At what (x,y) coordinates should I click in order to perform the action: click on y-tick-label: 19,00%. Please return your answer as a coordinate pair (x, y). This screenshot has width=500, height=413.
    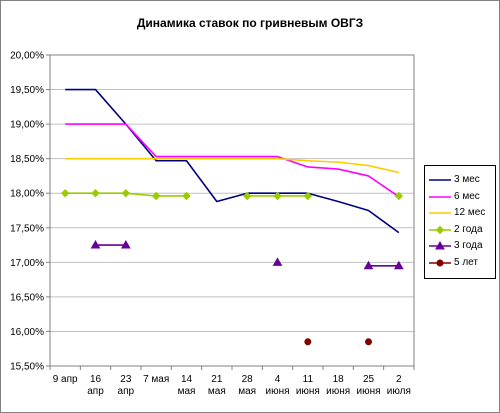
    Looking at the image, I should click on (27, 125).